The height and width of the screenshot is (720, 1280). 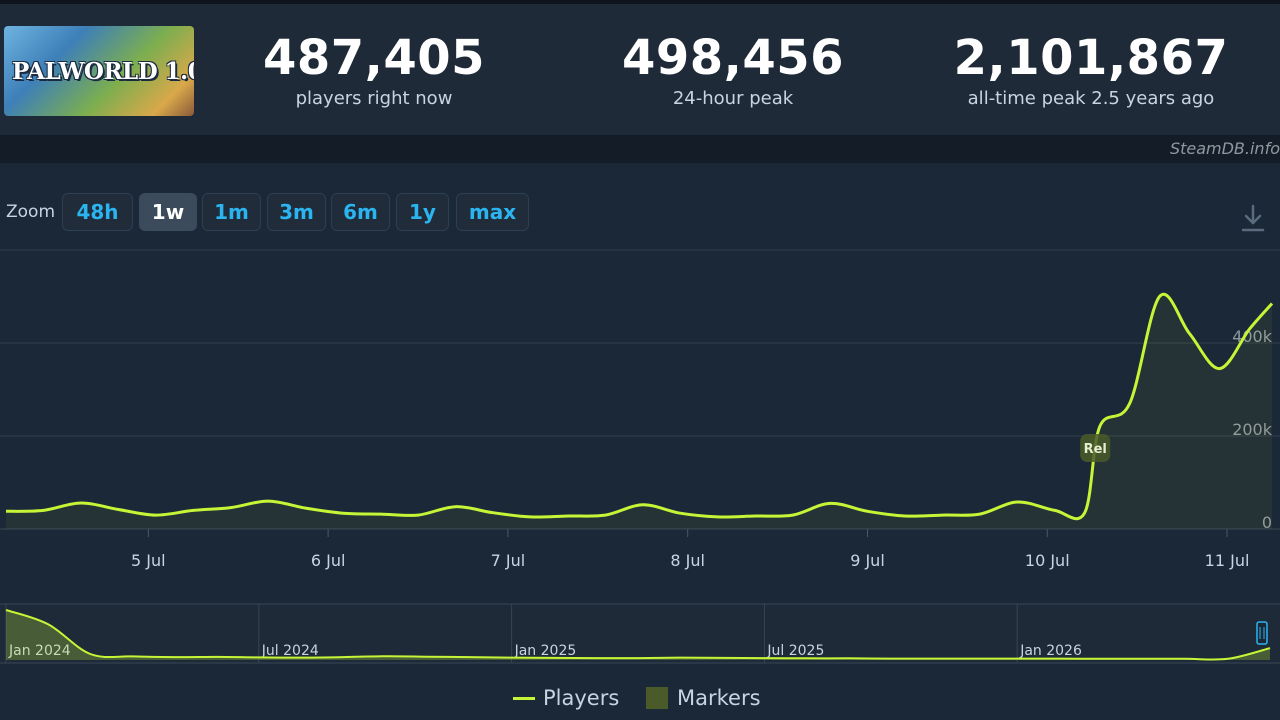 I want to click on sub-bar: SteamDB.info, so click(x=640, y=149).